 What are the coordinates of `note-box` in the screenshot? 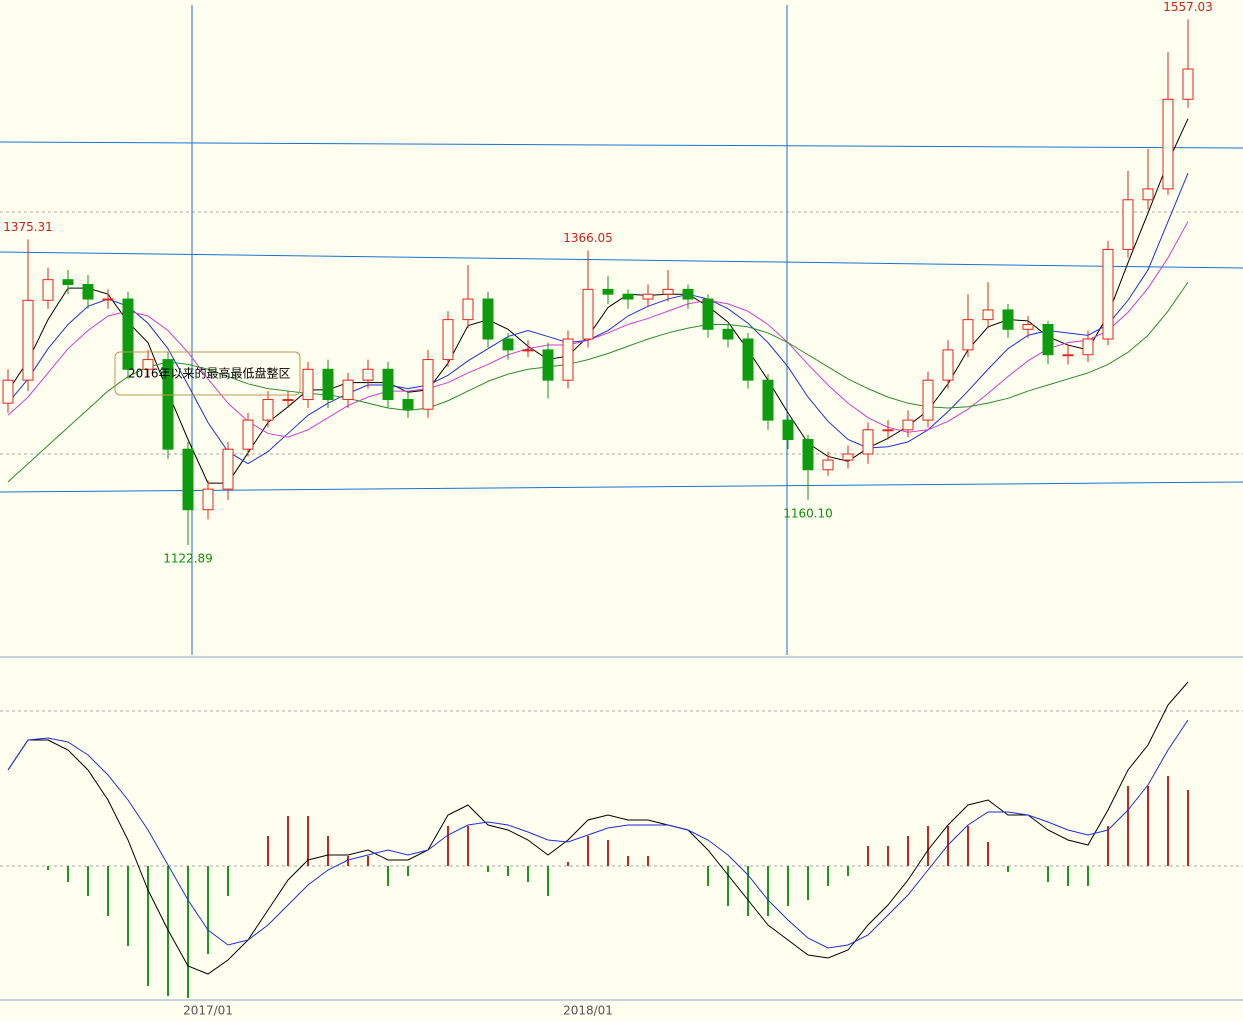 It's located at (207, 373).